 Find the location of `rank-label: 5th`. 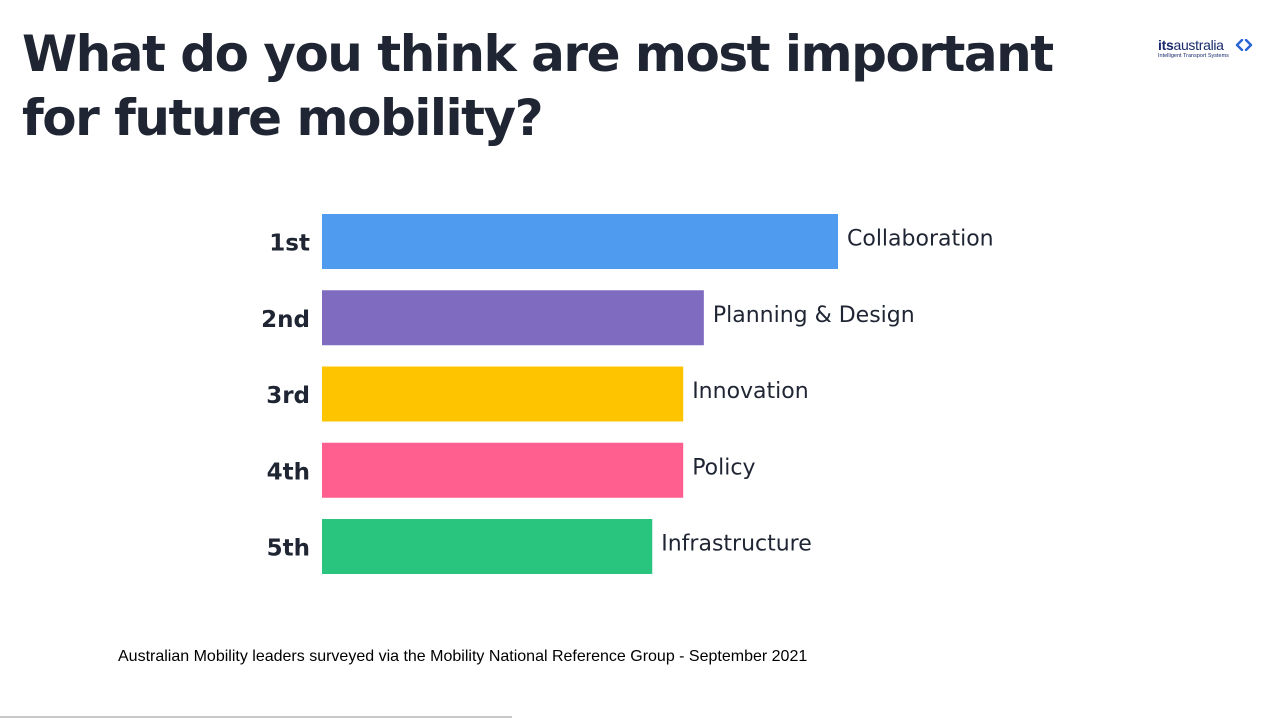

rank-label: 5th is located at coordinates (288, 549).